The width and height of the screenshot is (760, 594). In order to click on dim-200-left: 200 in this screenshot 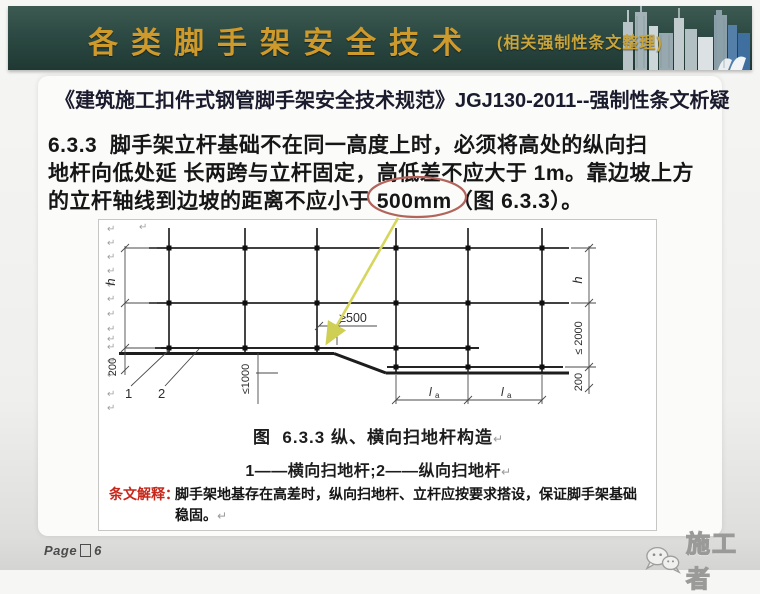, I will do `click(113, 367)`.